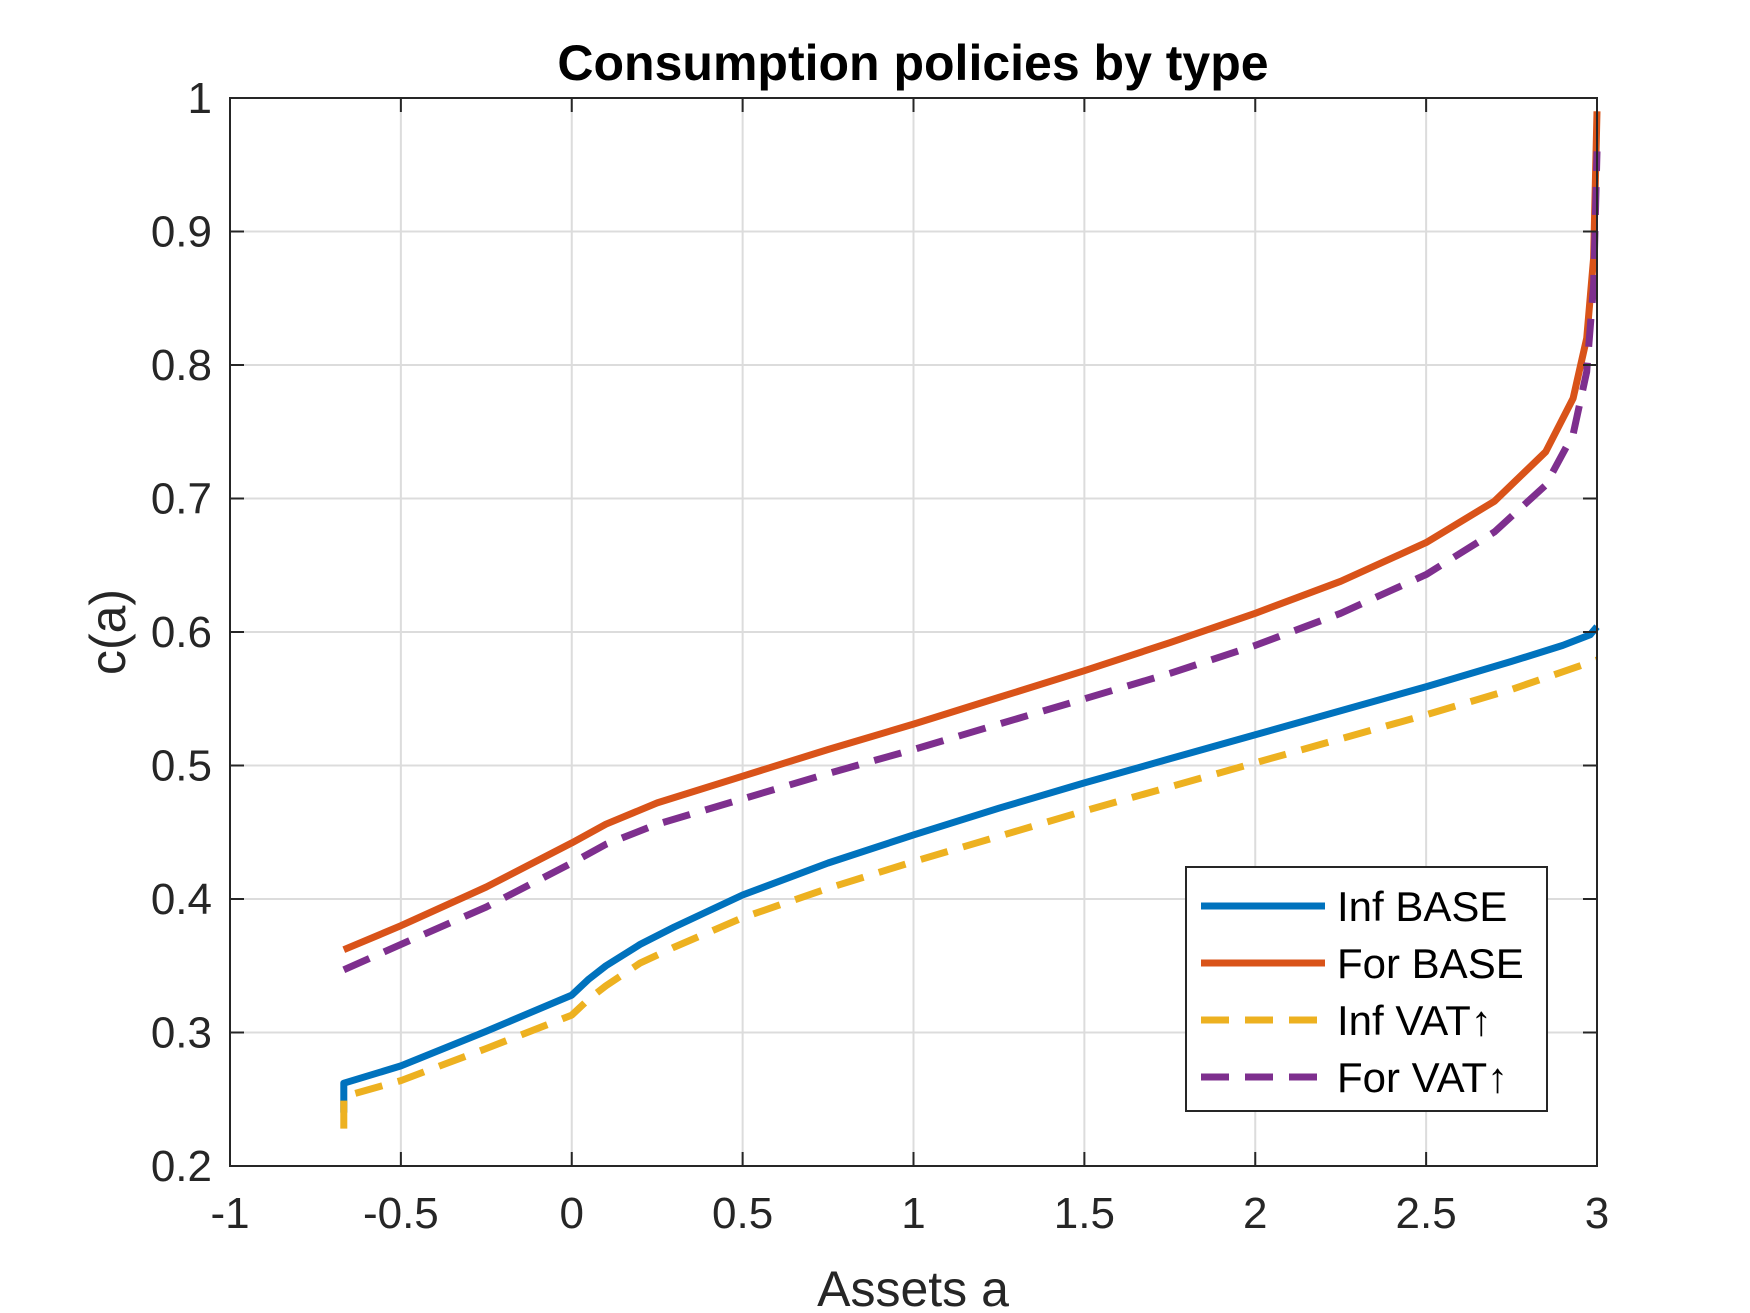  I want to click on legend-label: For VAT↑, so click(1422, 1077).